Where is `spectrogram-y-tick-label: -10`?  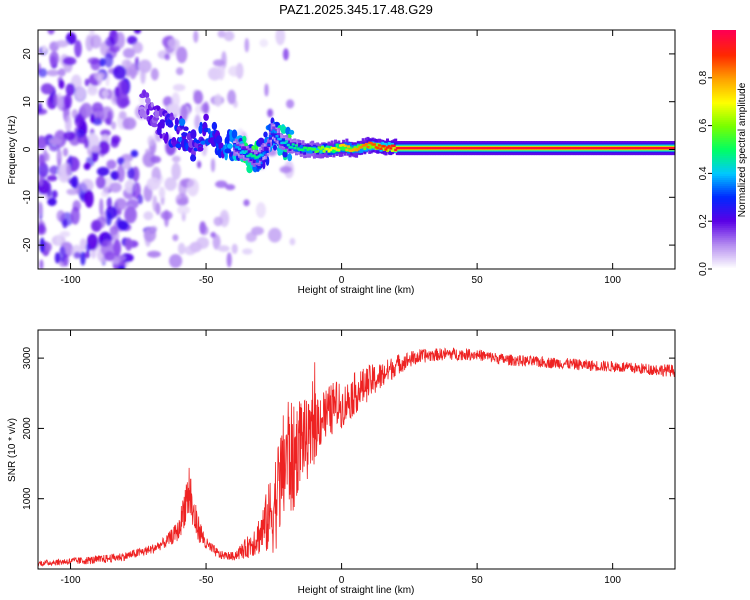 spectrogram-y-tick-label: -10 is located at coordinates (27, 197).